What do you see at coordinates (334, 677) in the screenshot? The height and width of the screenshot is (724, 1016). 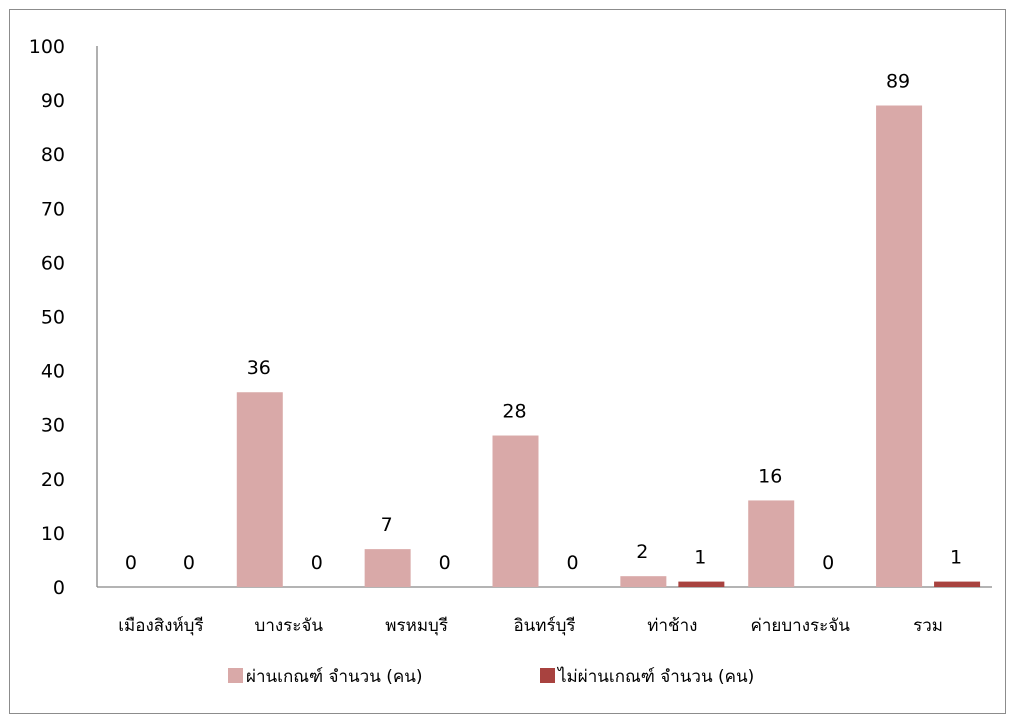 I see `legend-label: ผ่านเกณฑ์ จำนวน (คน)` at bounding box center [334, 677].